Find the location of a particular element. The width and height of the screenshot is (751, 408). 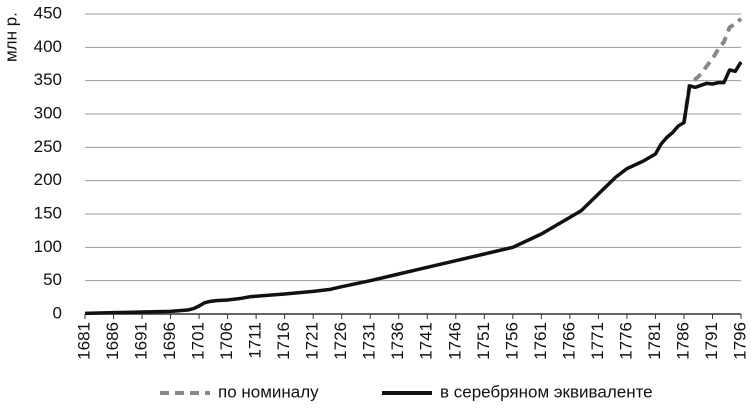

y-tick-label: 0 is located at coordinates (57, 312).